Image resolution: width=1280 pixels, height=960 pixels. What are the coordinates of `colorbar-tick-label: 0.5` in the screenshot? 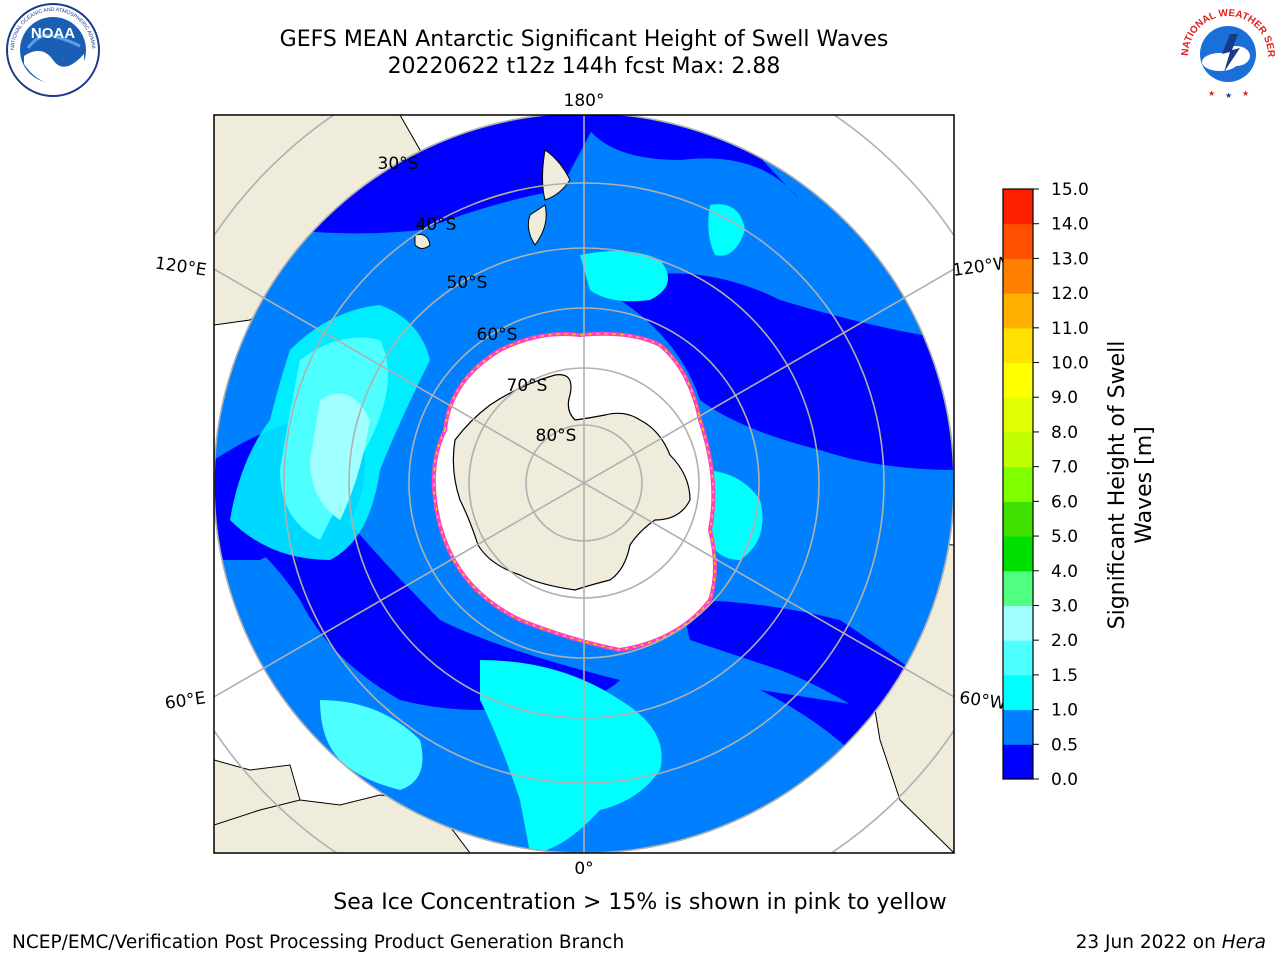 It's located at (1064, 745).